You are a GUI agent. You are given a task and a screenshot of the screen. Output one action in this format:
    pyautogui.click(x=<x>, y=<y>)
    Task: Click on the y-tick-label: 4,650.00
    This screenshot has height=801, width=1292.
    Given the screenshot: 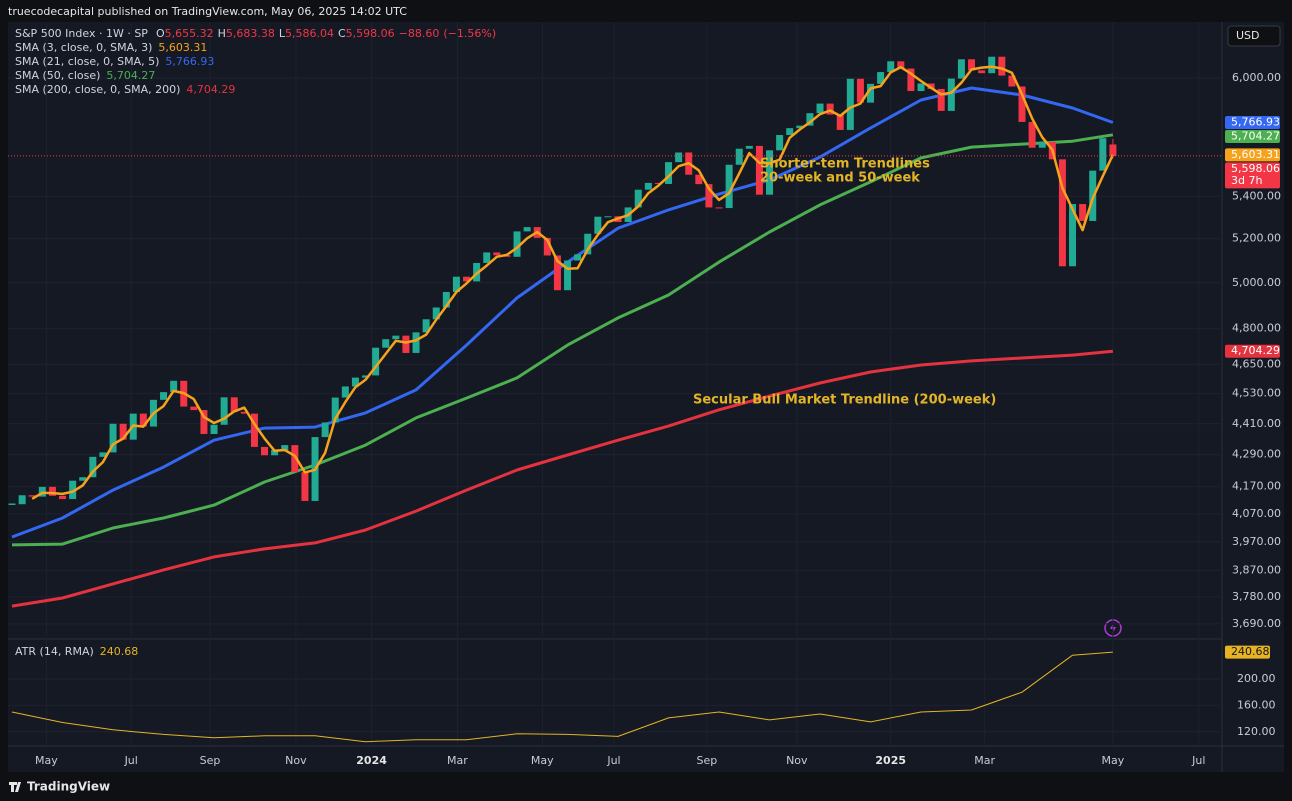 What is the action you would take?
    pyautogui.click(x=1256, y=363)
    